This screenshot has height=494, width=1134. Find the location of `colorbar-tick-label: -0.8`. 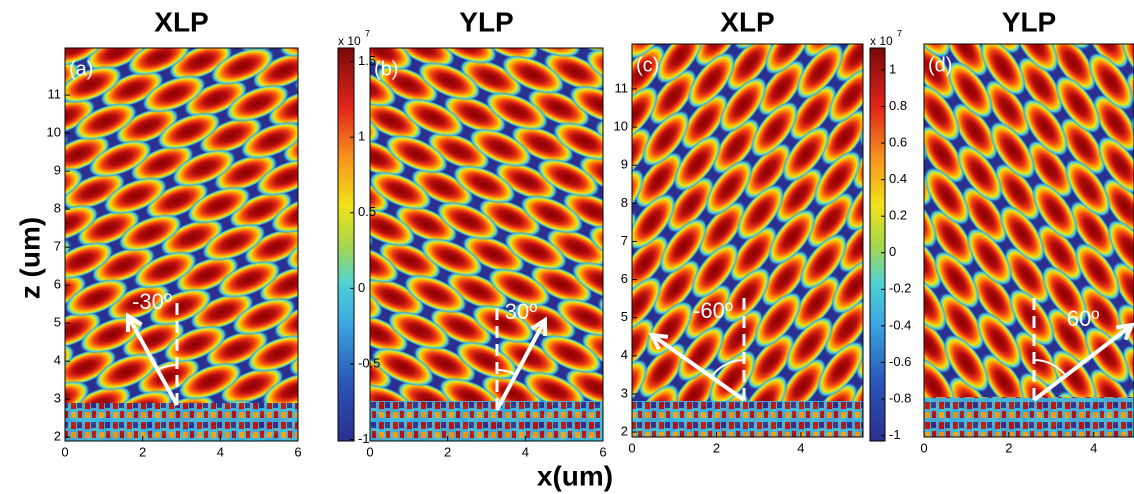

colorbar-tick-label: -0.8 is located at coordinates (900, 397).